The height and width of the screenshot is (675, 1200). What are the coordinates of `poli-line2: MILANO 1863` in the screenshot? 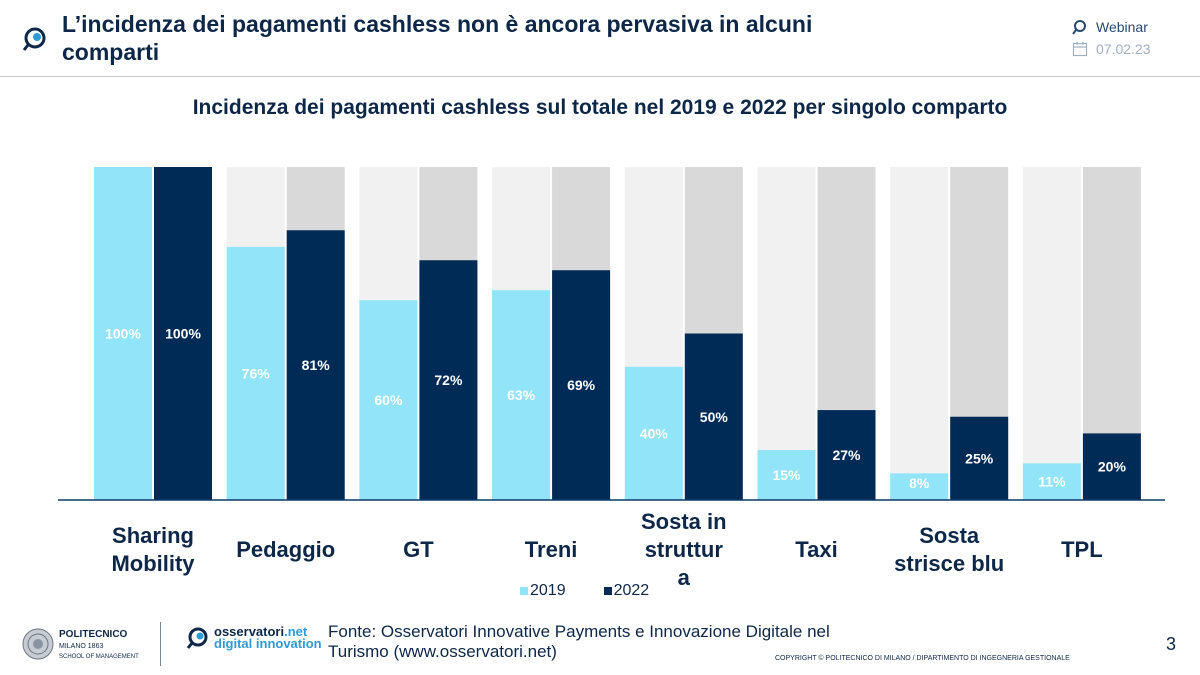 It's located at (81, 646).